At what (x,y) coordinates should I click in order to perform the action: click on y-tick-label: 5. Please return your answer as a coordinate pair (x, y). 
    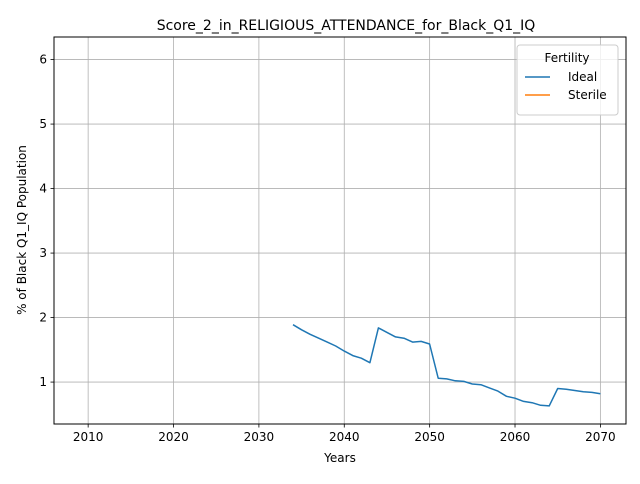
    Looking at the image, I should click on (43, 124).